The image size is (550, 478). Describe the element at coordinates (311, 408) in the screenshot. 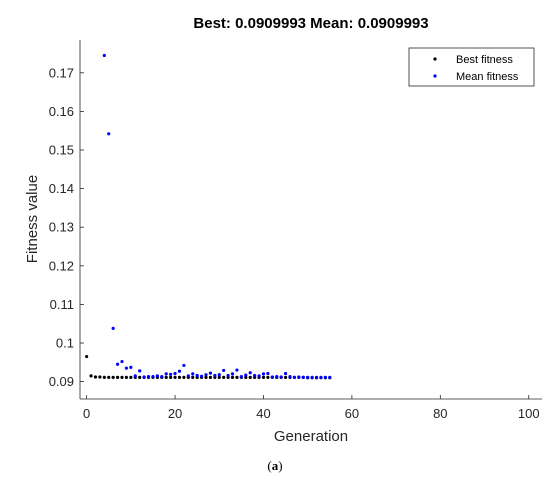

I see `x-ticks: 0 20 40 60 80 100` at that location.